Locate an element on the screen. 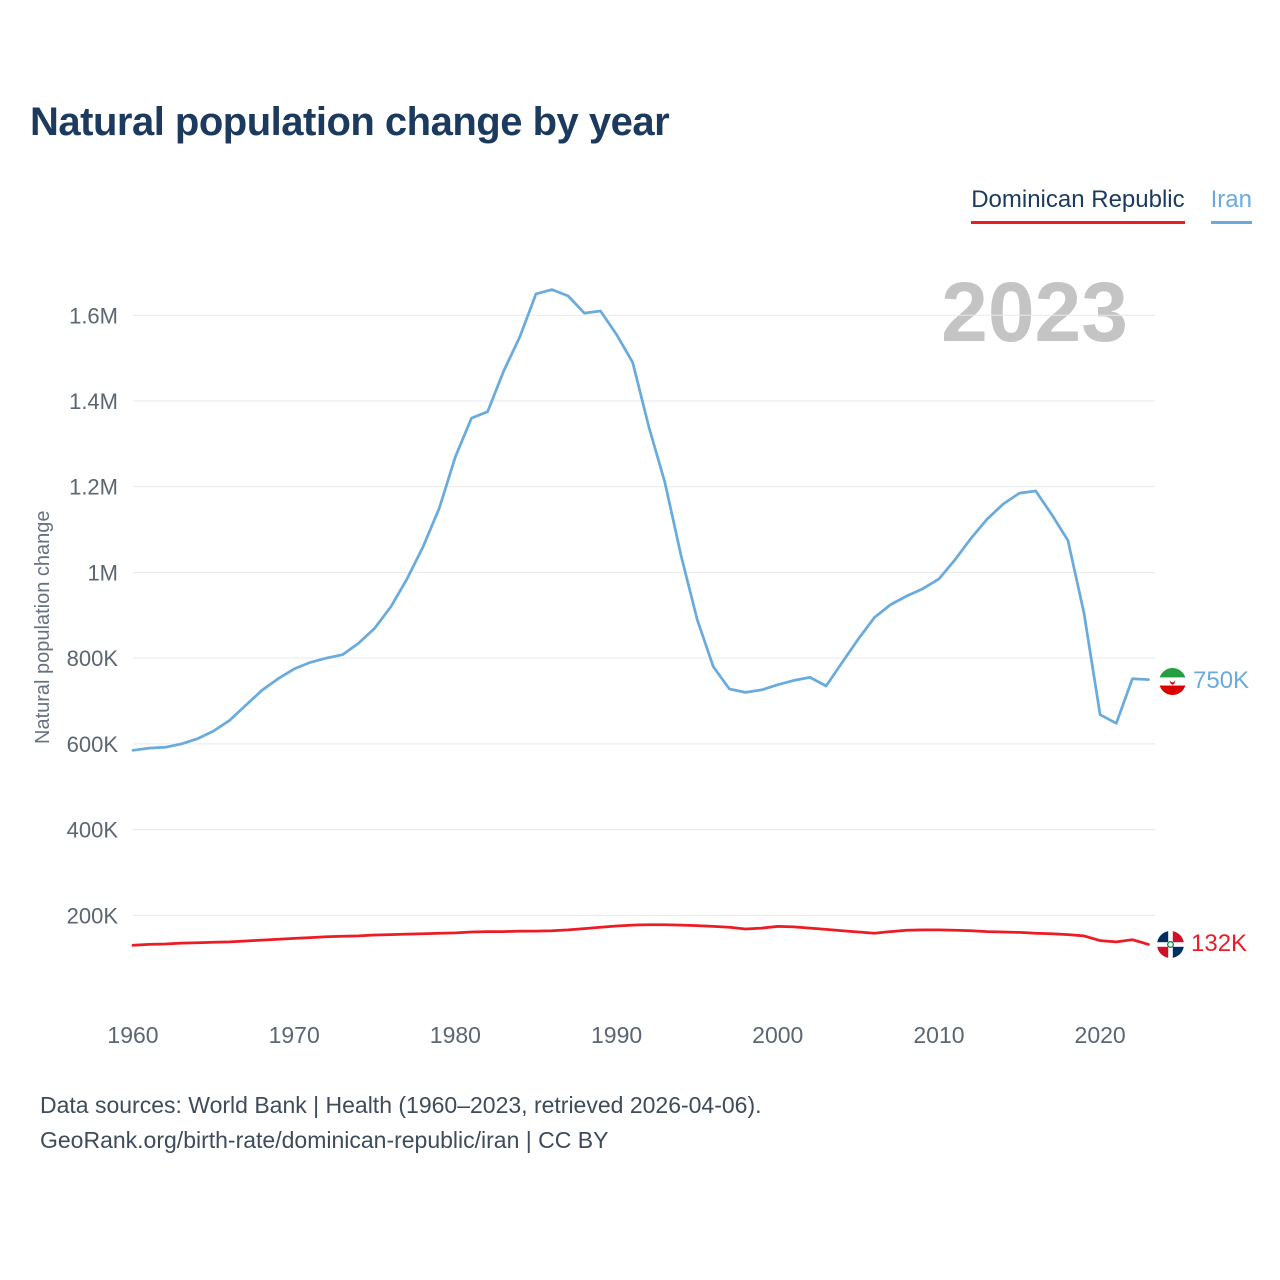  y-tick-label: 600K is located at coordinates (93, 744).